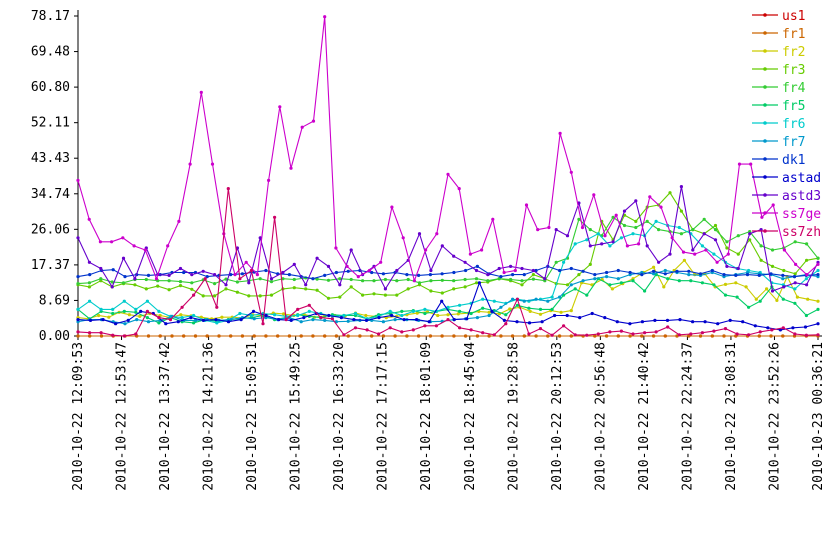 Image resolution: width=840 pixels, height=560 pixels. Describe the element at coordinates (78, 416) in the screenshot. I see `x-tick-label: 2010-10-22 12:09:53` at that location.